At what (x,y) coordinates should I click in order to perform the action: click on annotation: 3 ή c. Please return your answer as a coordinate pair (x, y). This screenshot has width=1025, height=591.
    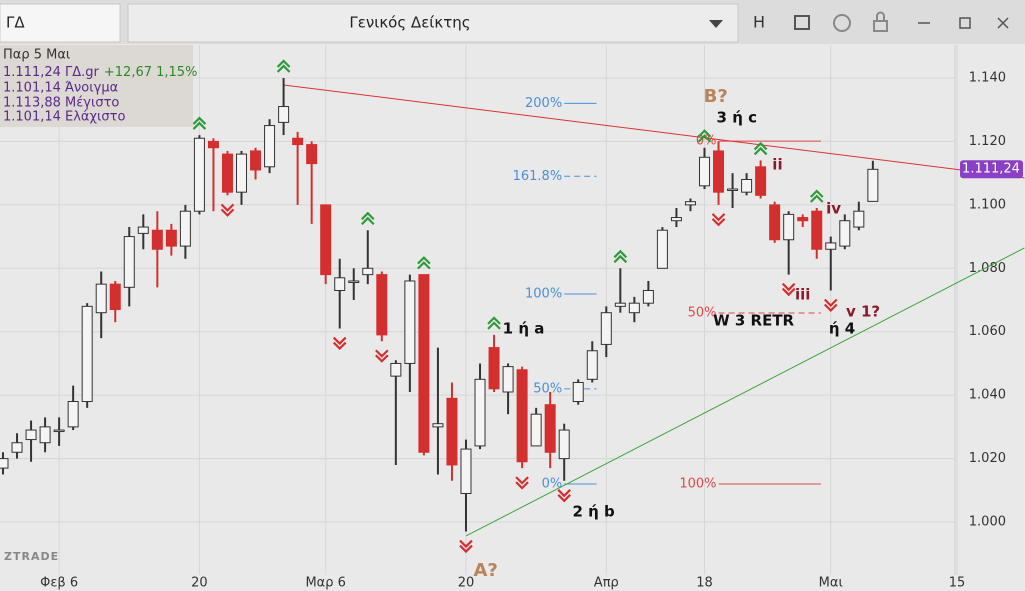
    Looking at the image, I should click on (737, 117).